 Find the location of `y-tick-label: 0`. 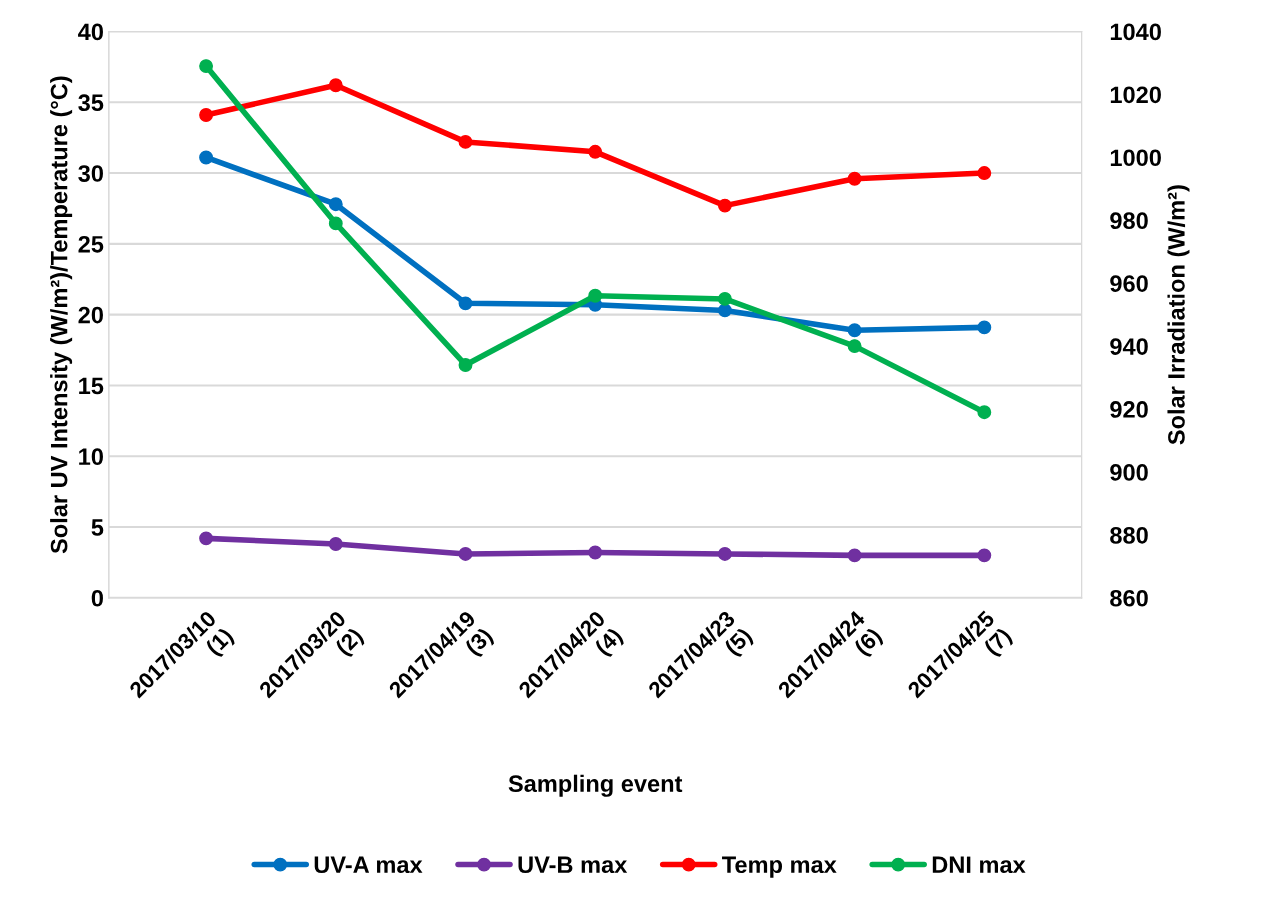

y-tick-label: 0 is located at coordinates (97, 598).